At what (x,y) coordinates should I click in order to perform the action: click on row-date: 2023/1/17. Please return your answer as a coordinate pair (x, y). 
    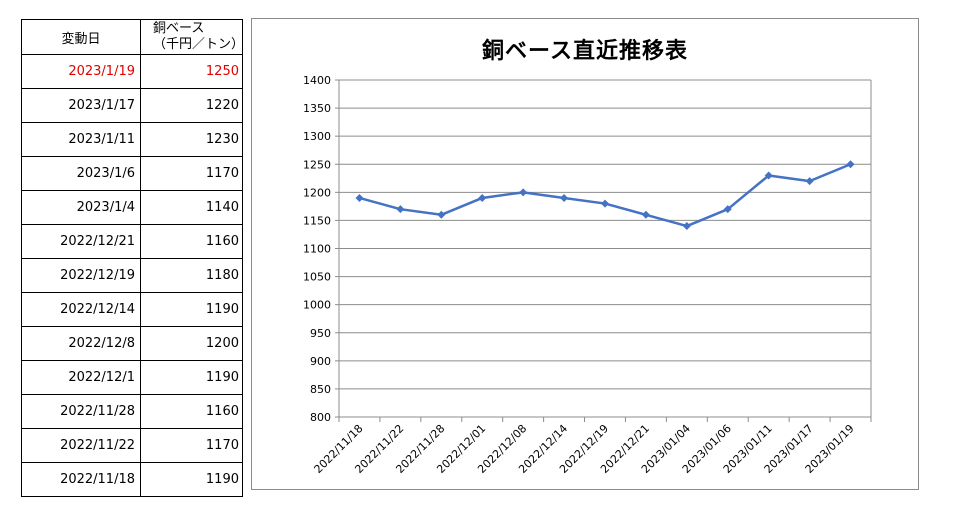
    Looking at the image, I should click on (81, 105).